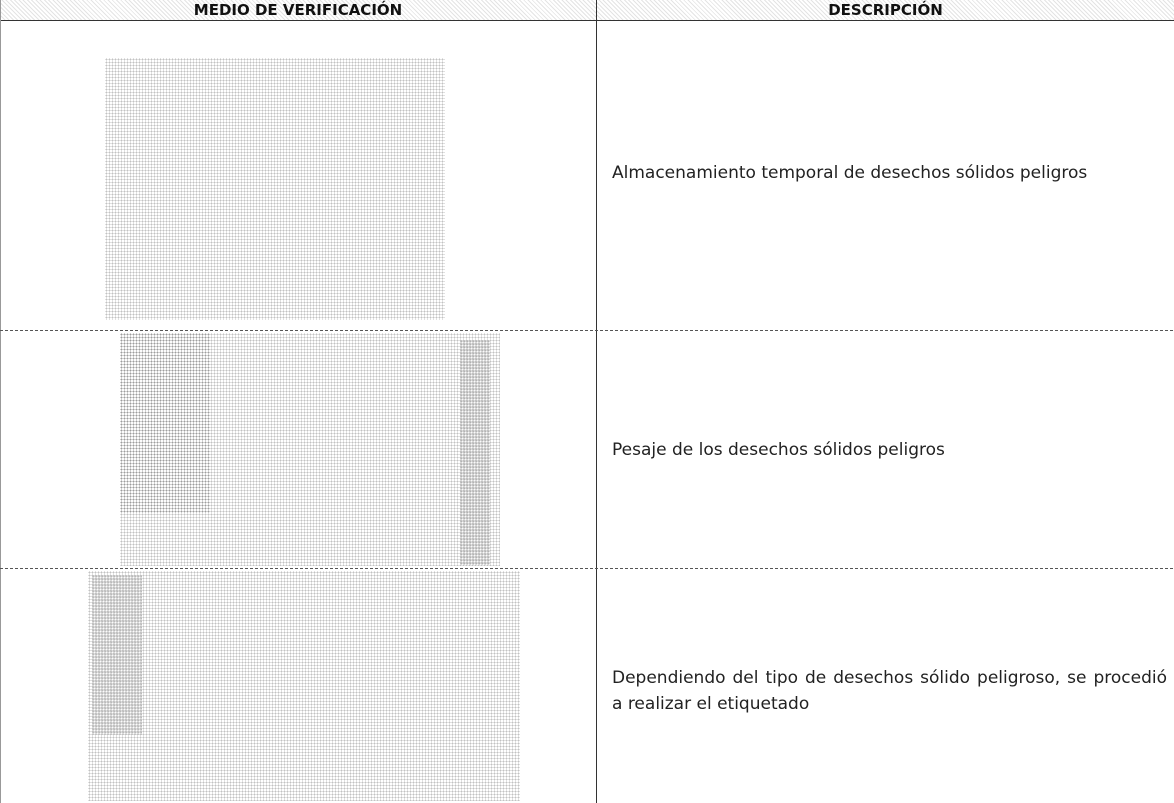 The height and width of the screenshot is (803, 1174). What do you see at coordinates (298, 10) in the screenshot?
I see `column-header: MEDIO DE VERIFICACIÓN` at bounding box center [298, 10].